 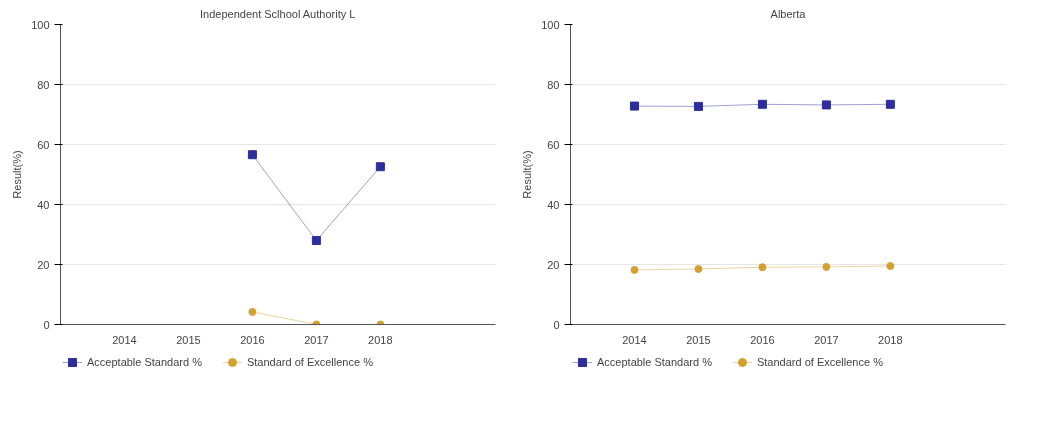 What do you see at coordinates (788, 13) in the screenshot?
I see `chart-title: Alberta` at bounding box center [788, 13].